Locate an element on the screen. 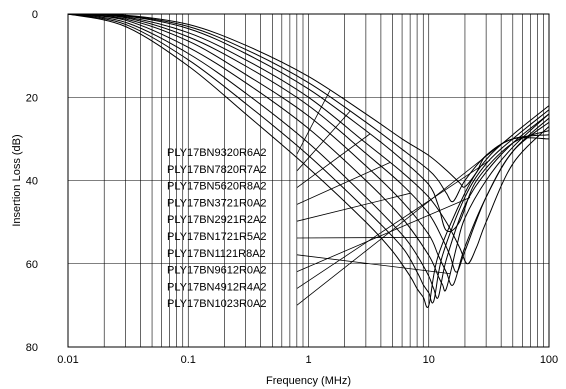  x-tick-label: 100 is located at coordinates (549, 360).